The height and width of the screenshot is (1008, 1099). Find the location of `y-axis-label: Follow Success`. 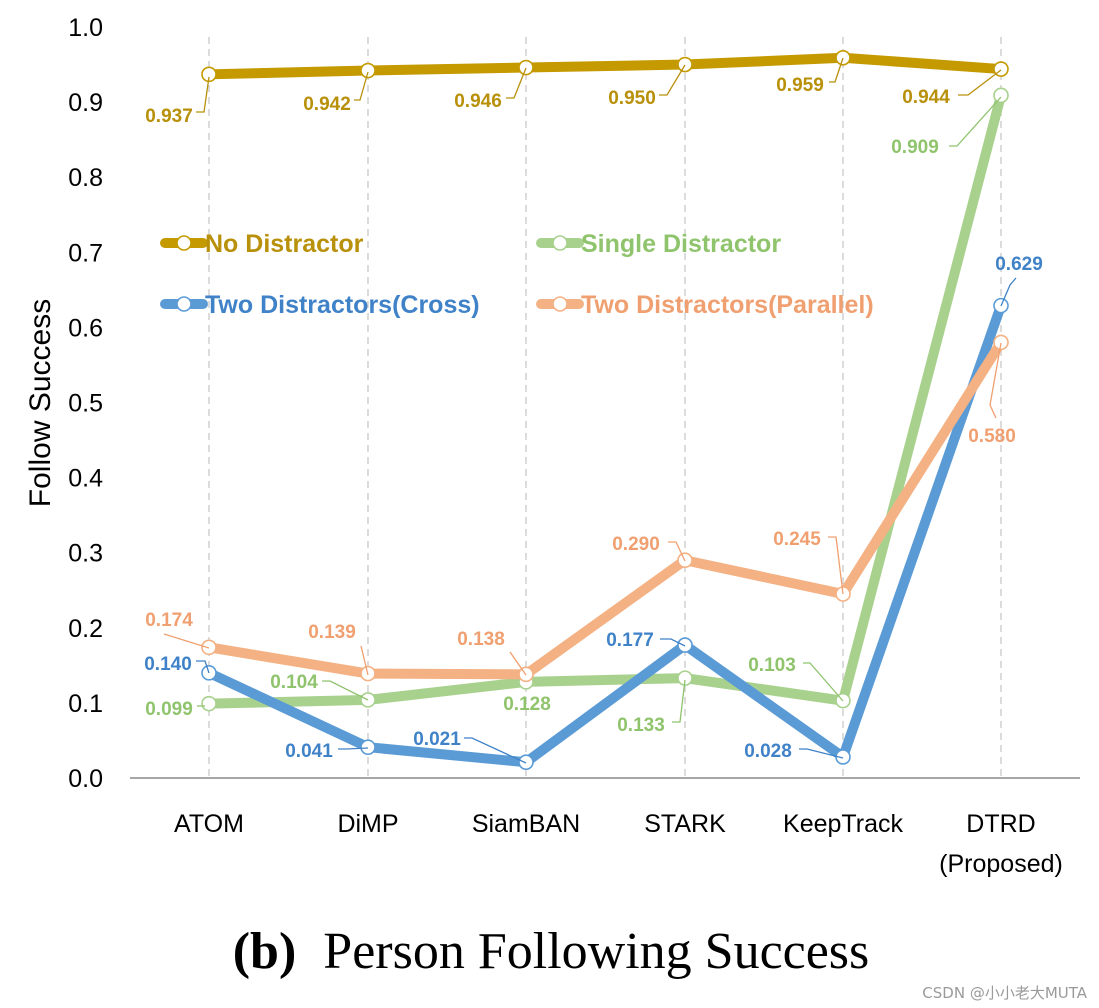

y-axis-label: Follow Success is located at coordinates (40, 403).